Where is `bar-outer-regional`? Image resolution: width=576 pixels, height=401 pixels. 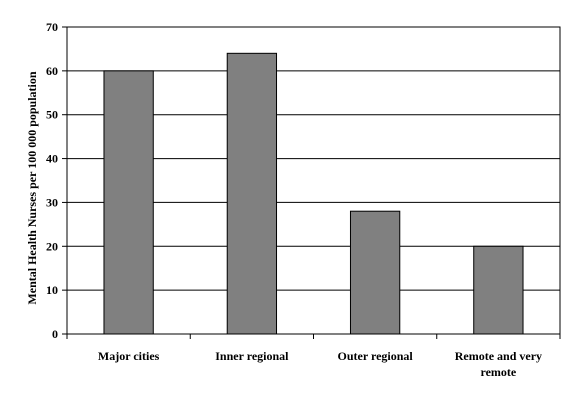
bar-outer-regional is located at coordinates (375, 272).